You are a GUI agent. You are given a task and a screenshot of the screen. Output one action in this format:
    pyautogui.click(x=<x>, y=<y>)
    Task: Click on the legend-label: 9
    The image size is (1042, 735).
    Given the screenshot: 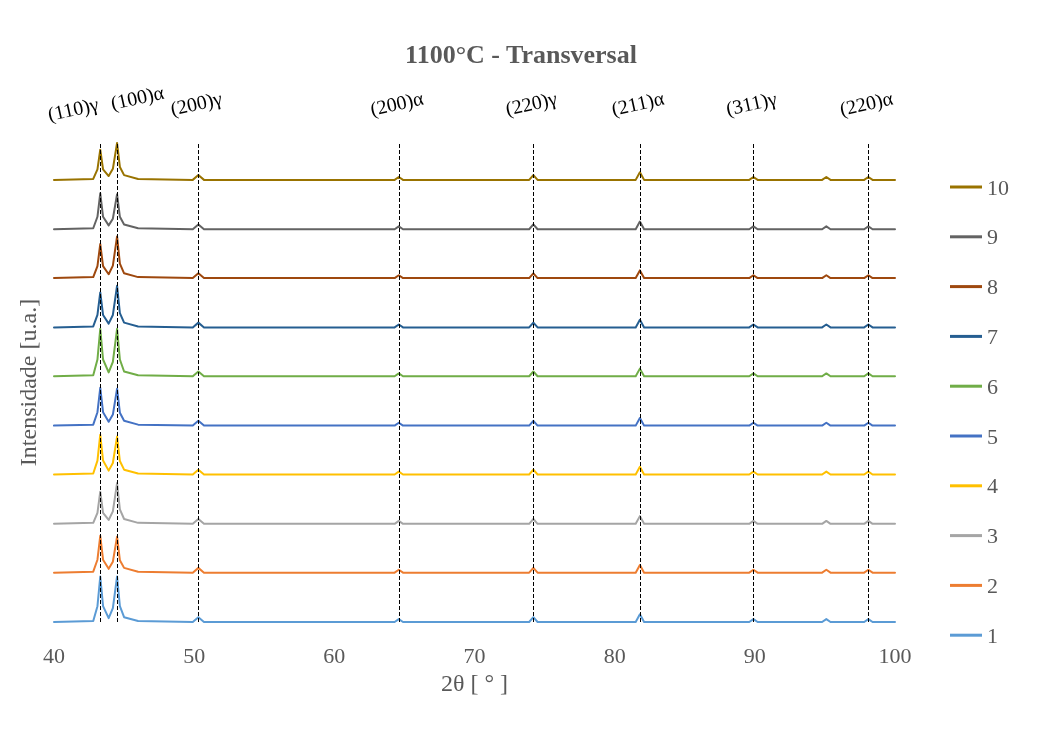 What is the action you would take?
    pyautogui.click(x=992, y=237)
    